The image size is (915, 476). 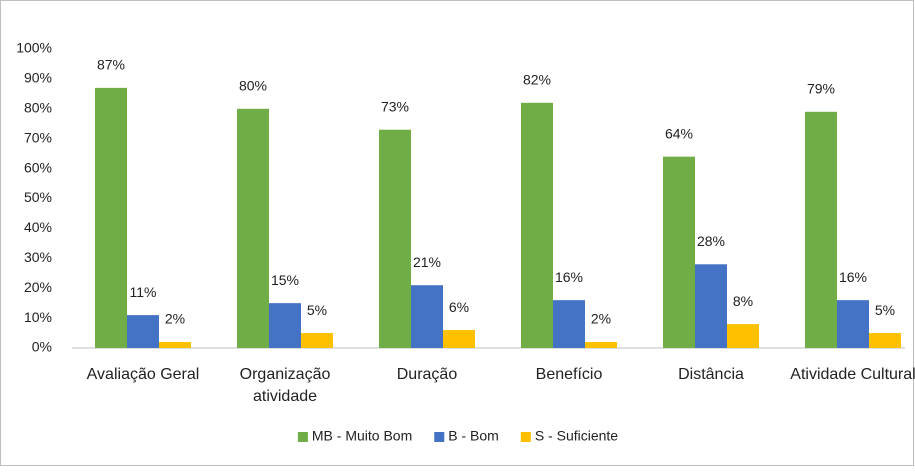 I want to click on x-tick-label: Organização atividade, so click(x=285, y=385).